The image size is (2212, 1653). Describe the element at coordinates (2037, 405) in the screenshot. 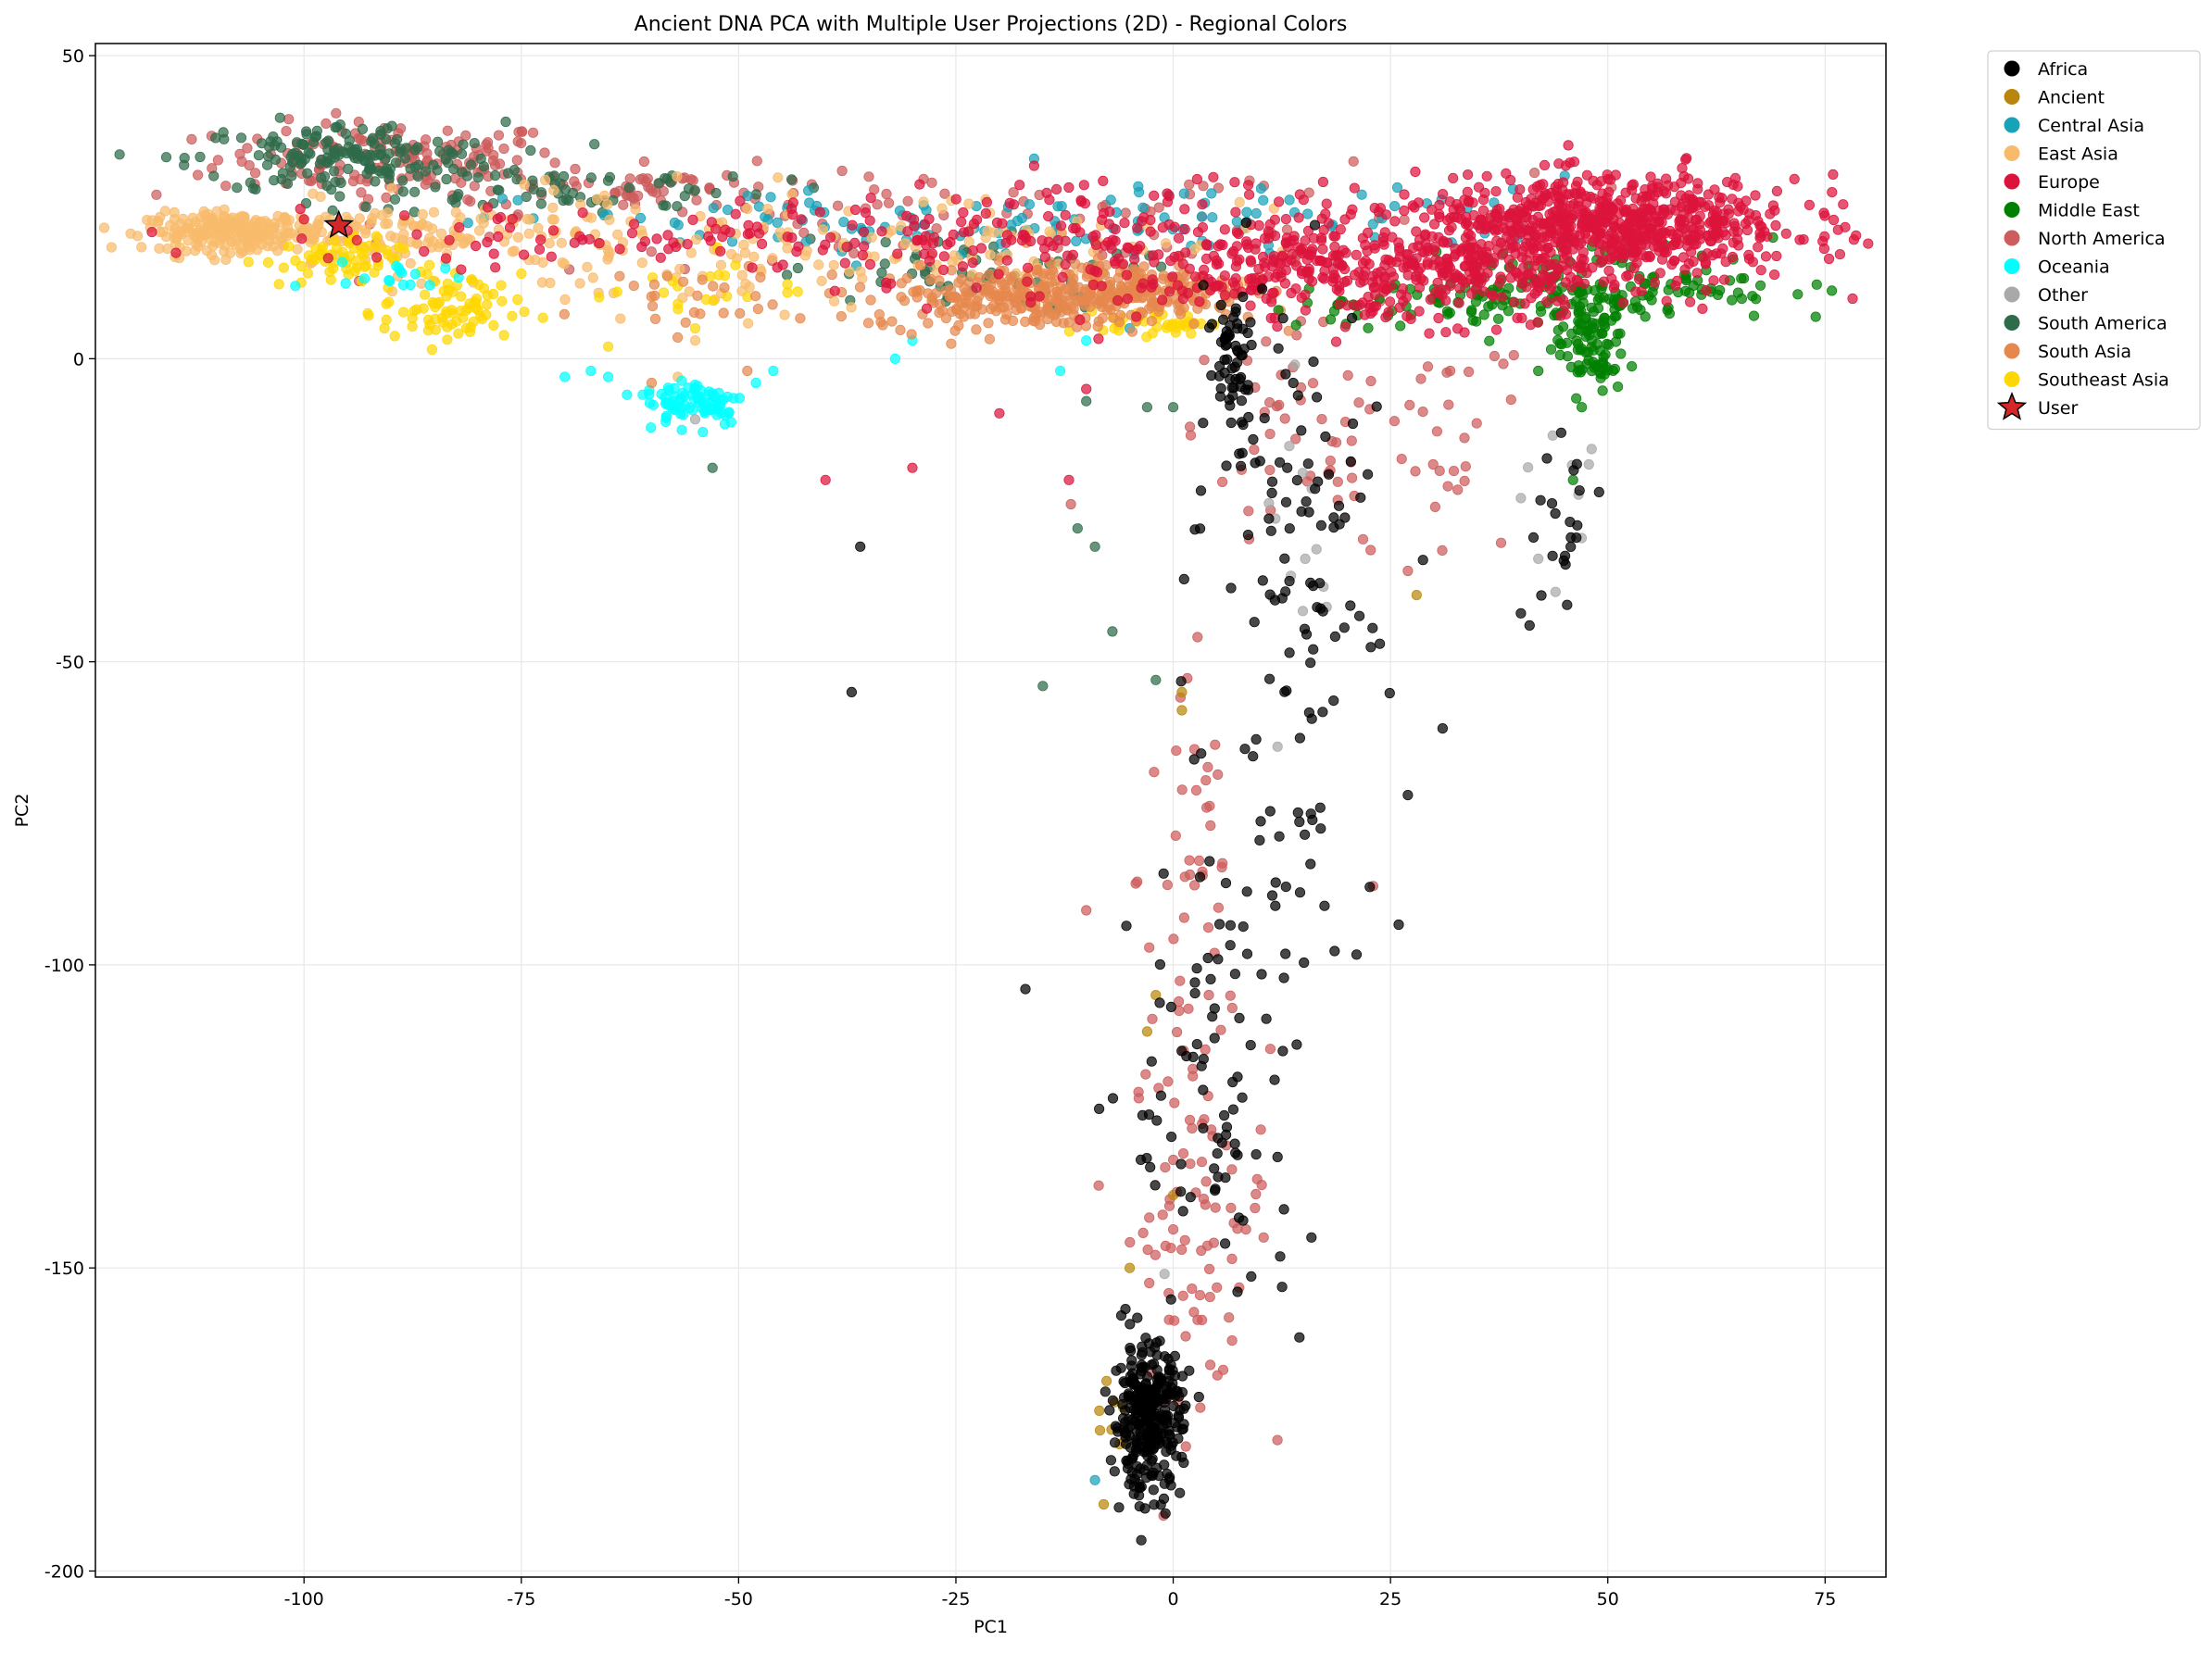

I see `legend-item-user: User` at that location.